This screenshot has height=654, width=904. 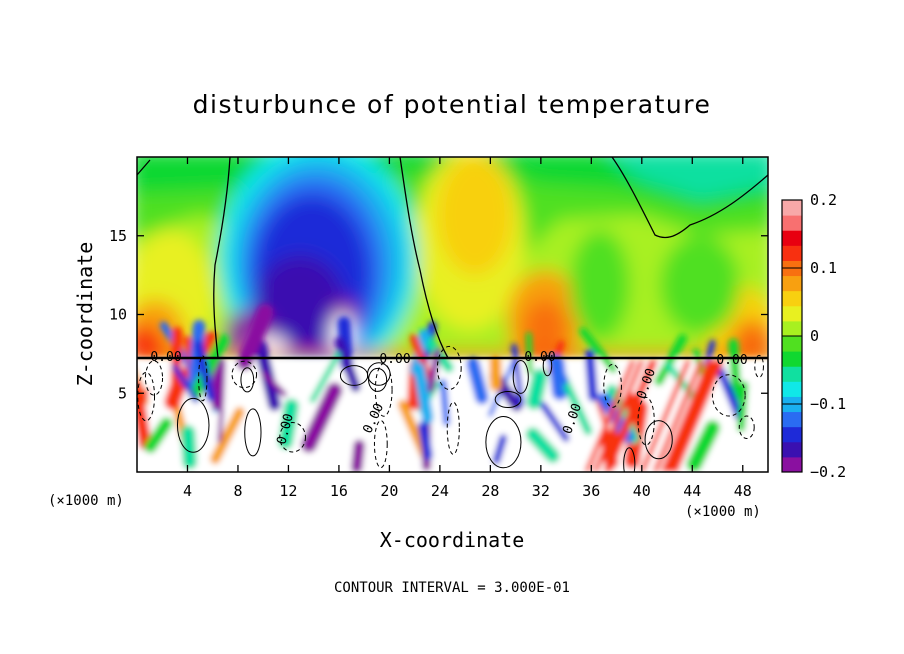 What do you see at coordinates (642, 491) in the screenshot?
I see `x-tick-label: 40` at bounding box center [642, 491].